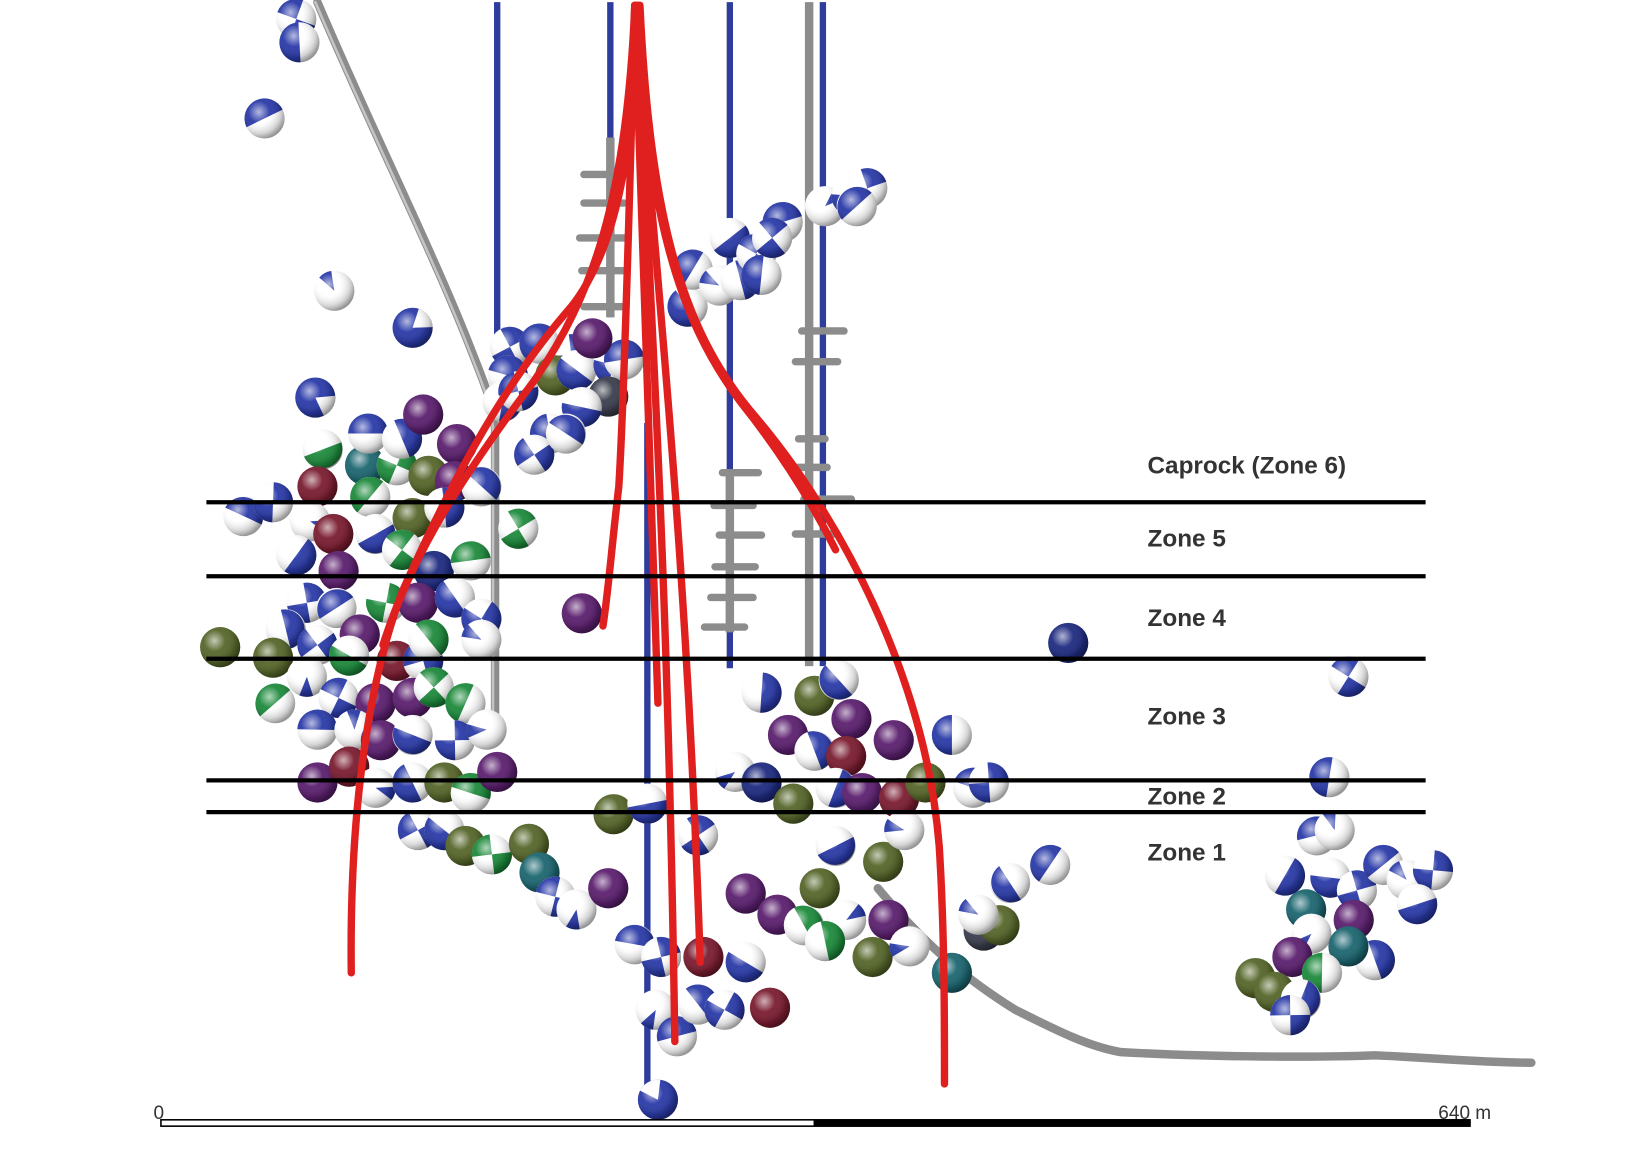 This screenshot has height=1160, width=1650. I want to click on scale-bar: 0 640 m, so click(822, 1115).